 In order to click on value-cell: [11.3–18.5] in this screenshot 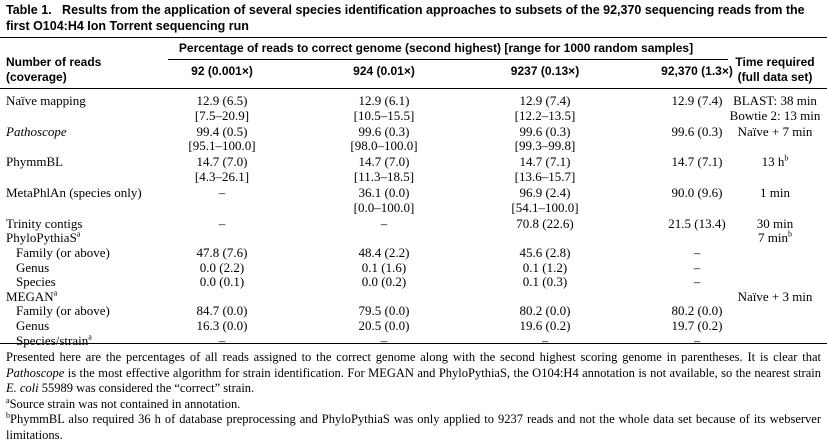, I will do `click(384, 177)`.